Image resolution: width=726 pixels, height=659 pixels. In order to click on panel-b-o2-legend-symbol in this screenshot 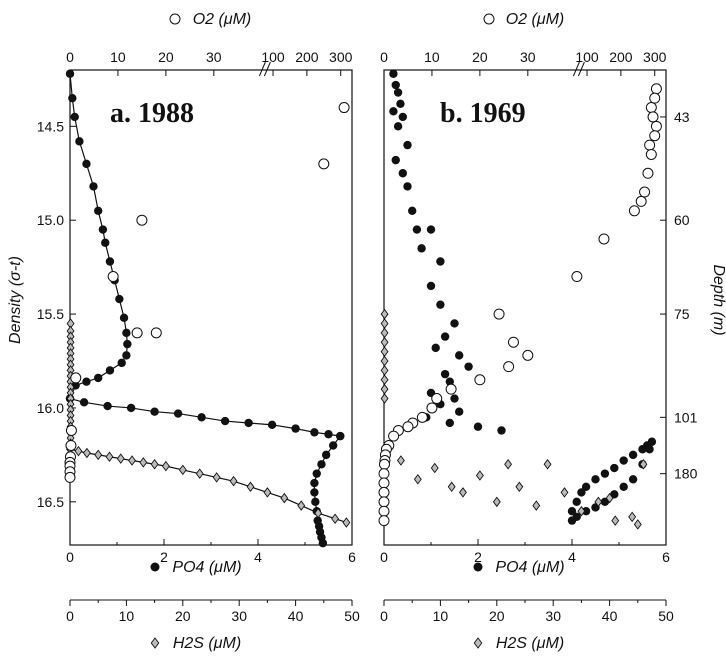, I will do `click(489, 19)`.